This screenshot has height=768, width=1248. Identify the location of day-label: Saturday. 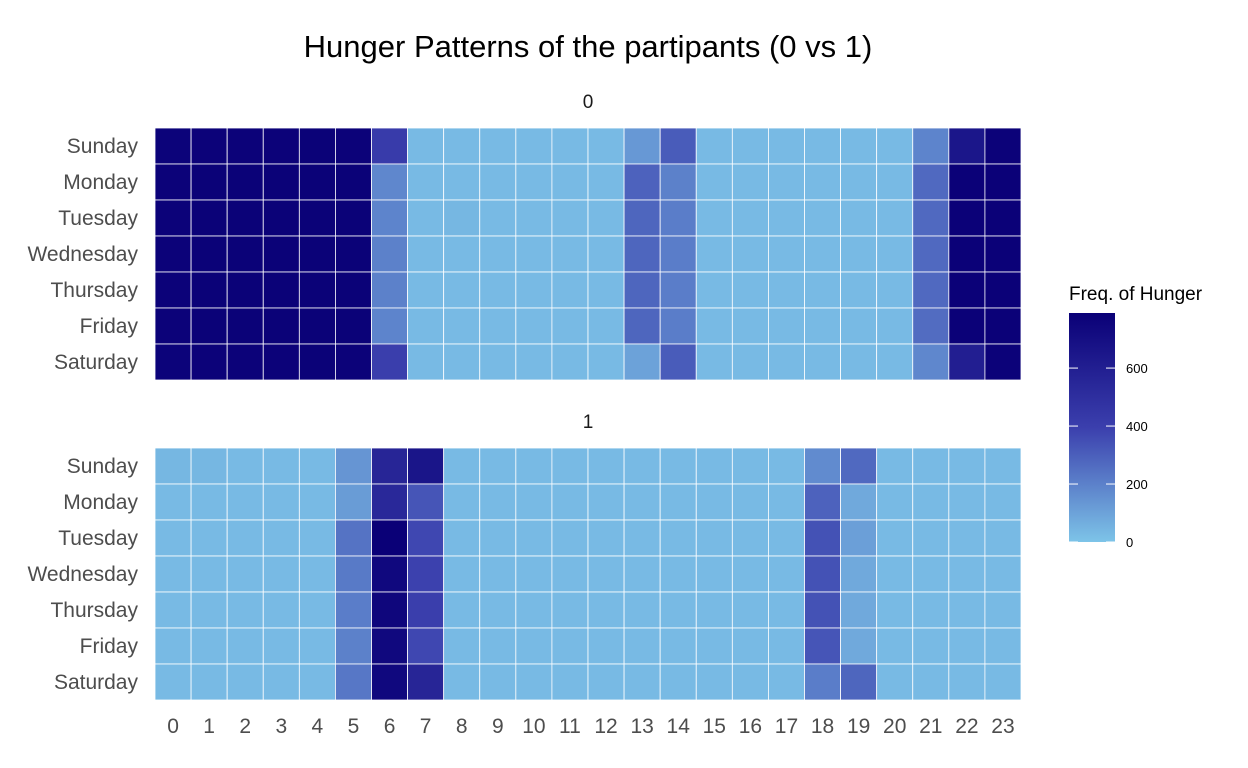
(96, 682).